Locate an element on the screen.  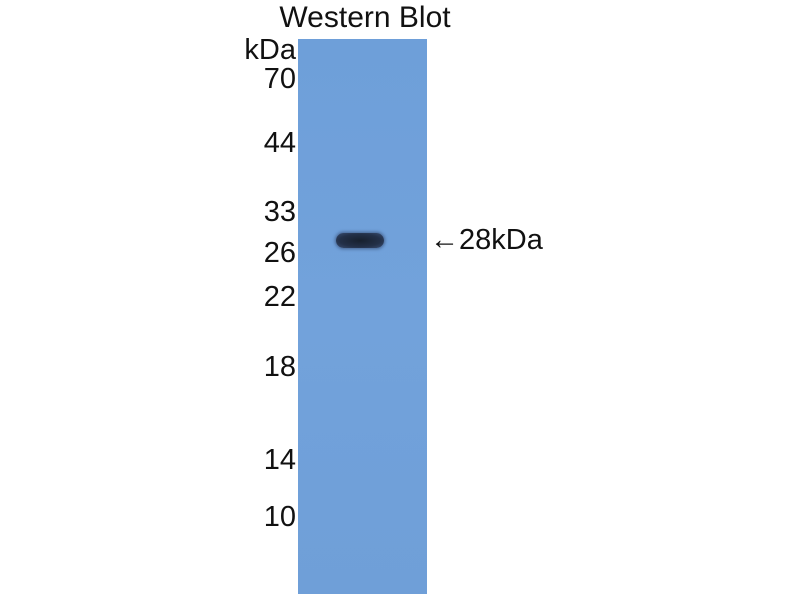
marker-22: 22 is located at coordinates (279, 297).